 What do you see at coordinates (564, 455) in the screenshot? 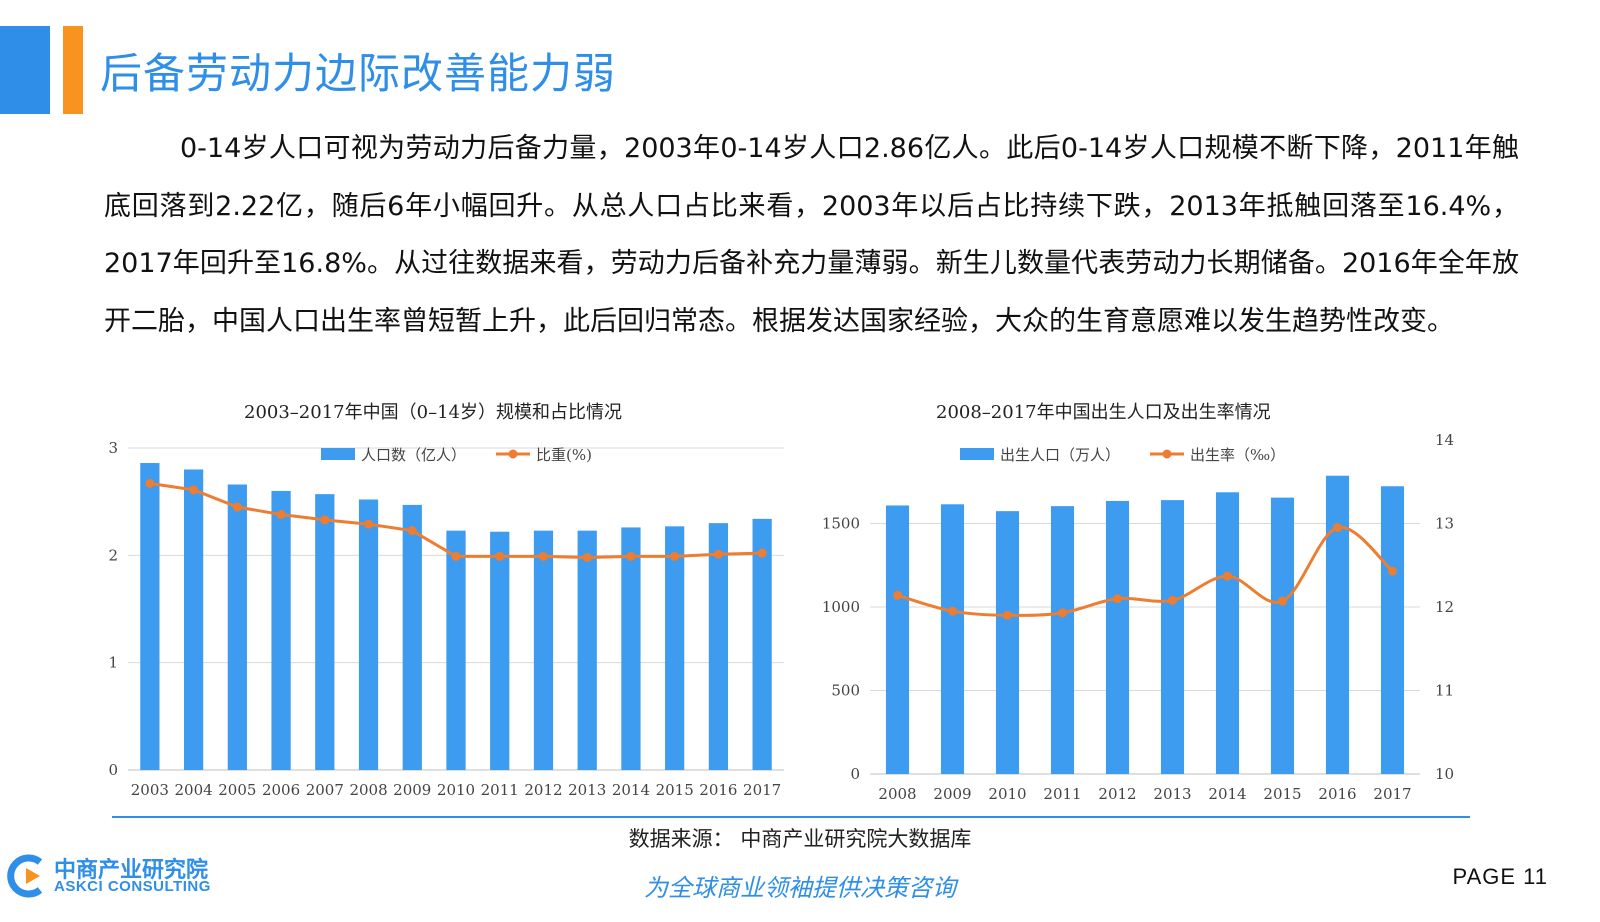
I see `legend-line-label: 比重(%)` at bounding box center [564, 455].